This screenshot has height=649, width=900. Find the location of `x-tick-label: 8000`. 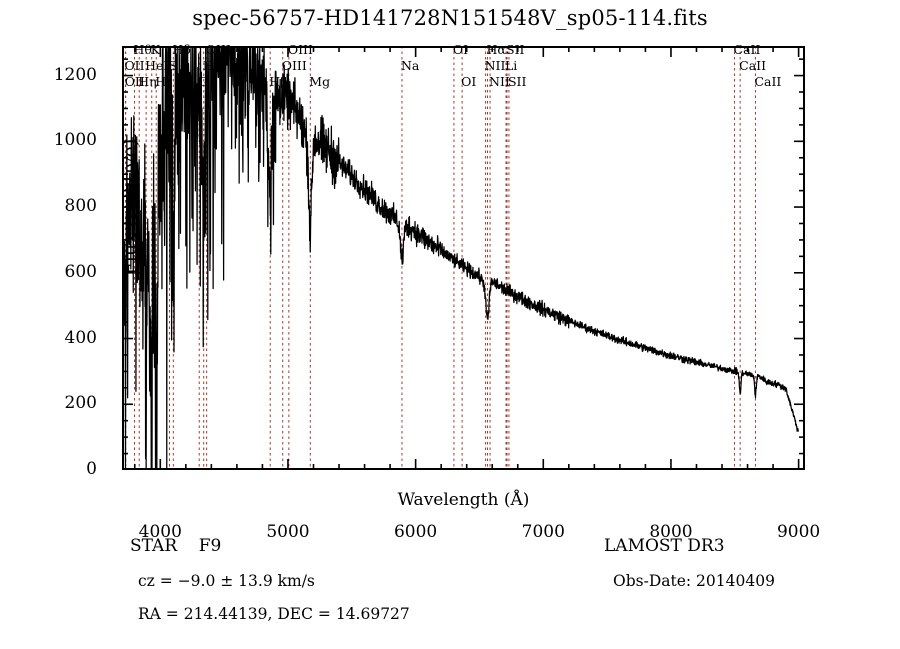

x-tick-label: 8000 is located at coordinates (671, 532).